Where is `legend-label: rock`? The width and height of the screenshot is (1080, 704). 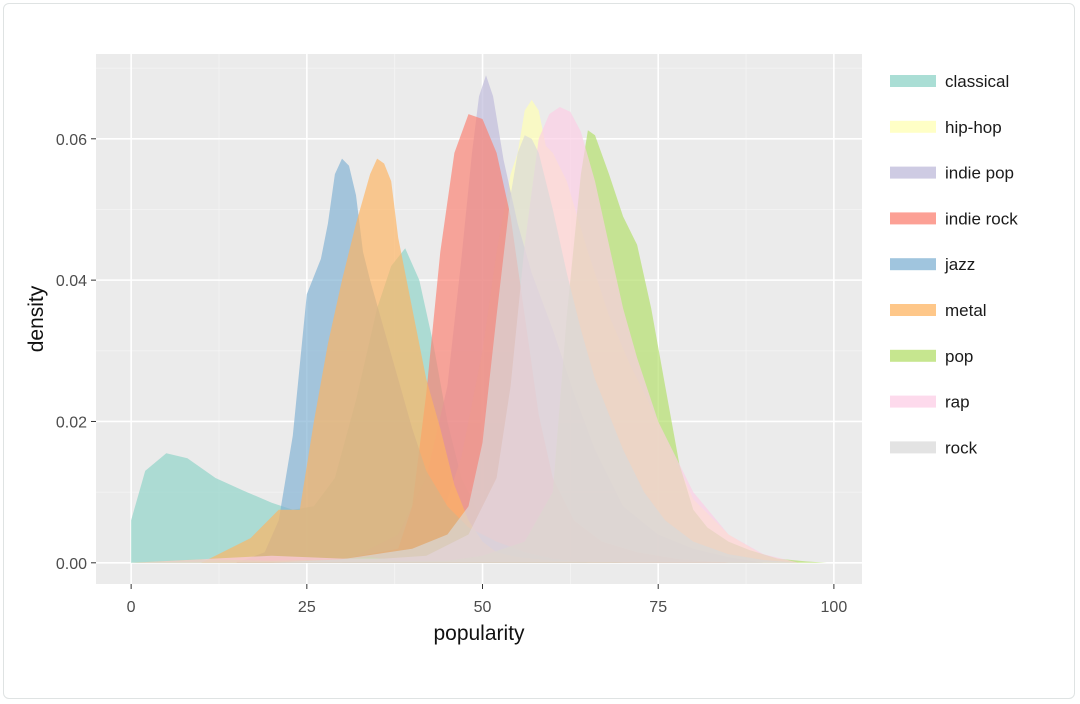
legend-label: rock is located at coordinates (961, 447).